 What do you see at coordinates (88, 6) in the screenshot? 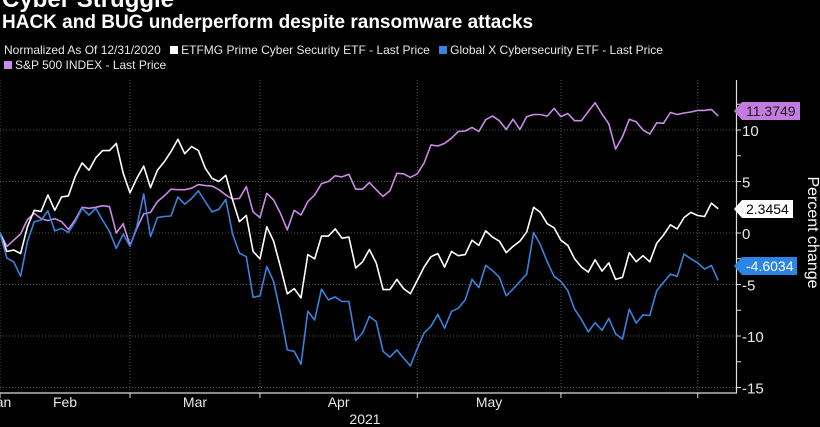
I see `chart-title: Cyber Struggle` at bounding box center [88, 6].